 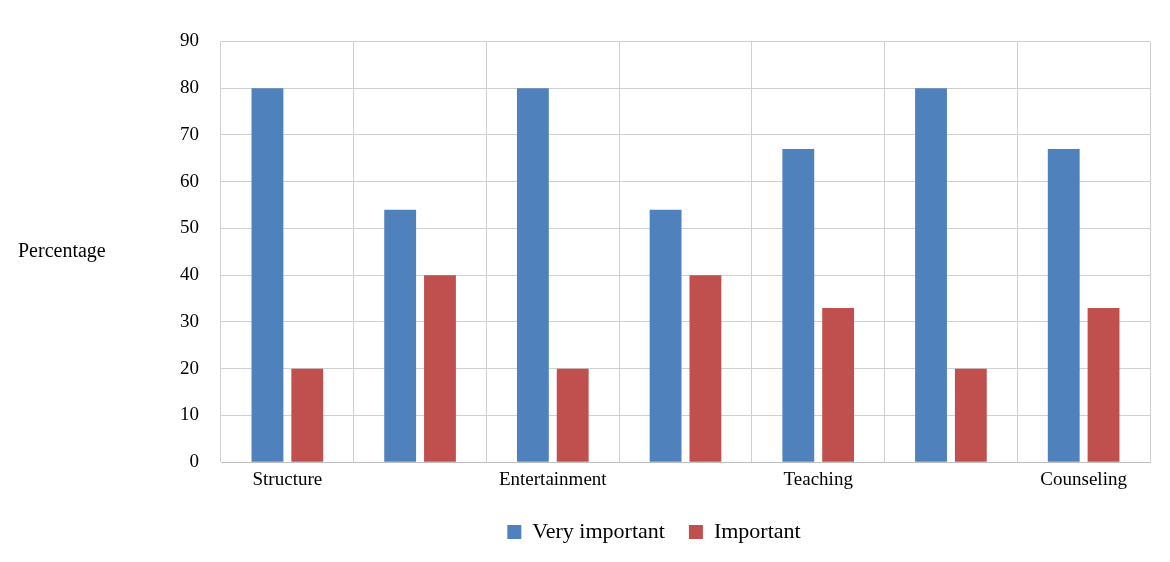 What do you see at coordinates (598, 530) in the screenshot?
I see `legend-label: Very important` at bounding box center [598, 530].